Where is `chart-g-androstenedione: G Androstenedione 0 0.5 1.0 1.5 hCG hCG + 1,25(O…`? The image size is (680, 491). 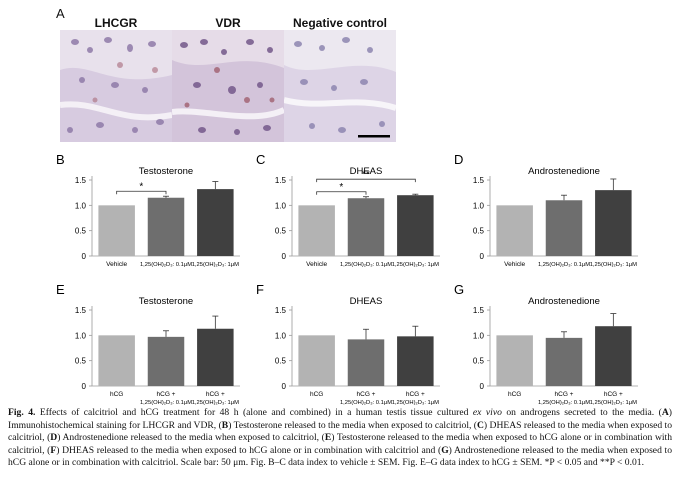
chart-g-androstenedione: G Androstenedione 0 0.5 1.0 1.5 hCG hCG + 1,25(O… is located at coordinates (546, 344).